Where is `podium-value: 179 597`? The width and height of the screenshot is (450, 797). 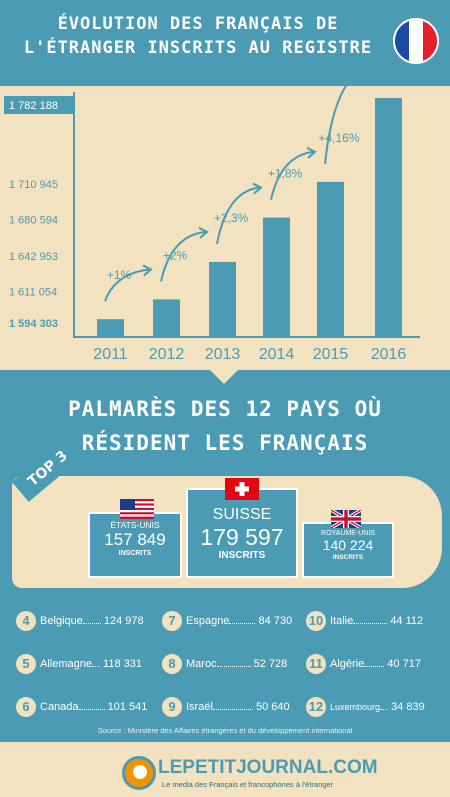
podium-value: 179 597 is located at coordinates (242, 537).